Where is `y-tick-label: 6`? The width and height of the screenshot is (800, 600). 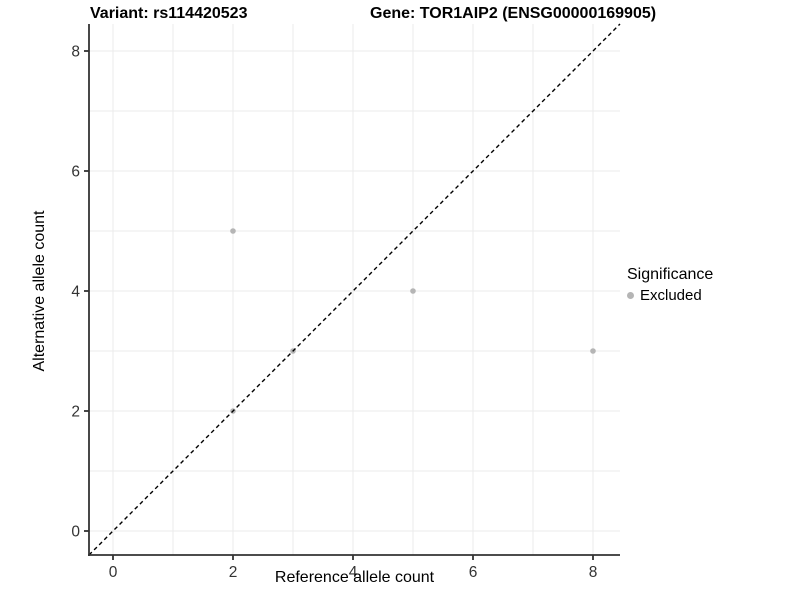 y-tick-label: 6 is located at coordinates (75, 172).